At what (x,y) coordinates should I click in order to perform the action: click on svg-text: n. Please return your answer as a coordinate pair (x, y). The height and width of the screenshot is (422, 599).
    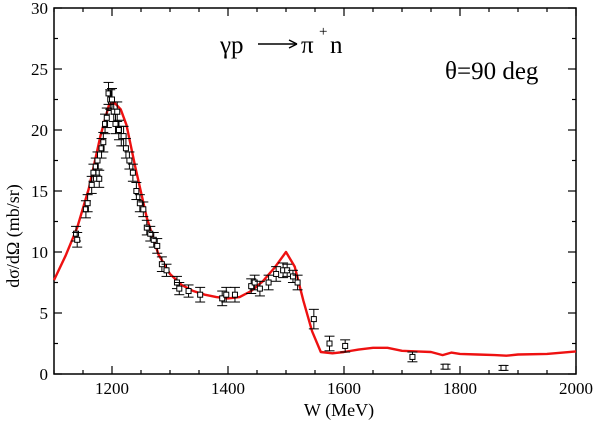
    Looking at the image, I should click on (336, 45).